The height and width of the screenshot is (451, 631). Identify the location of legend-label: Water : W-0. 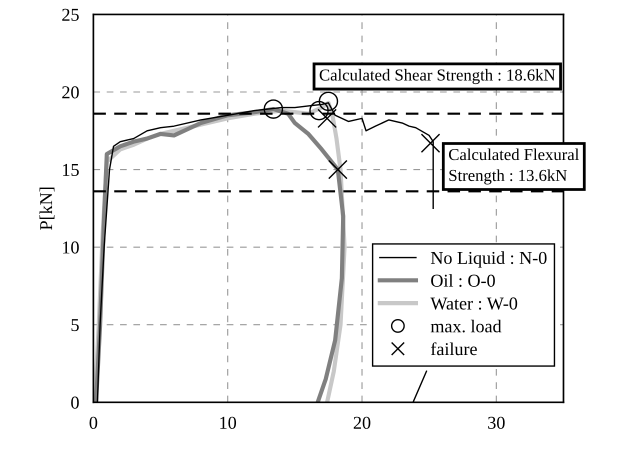
(474, 303).